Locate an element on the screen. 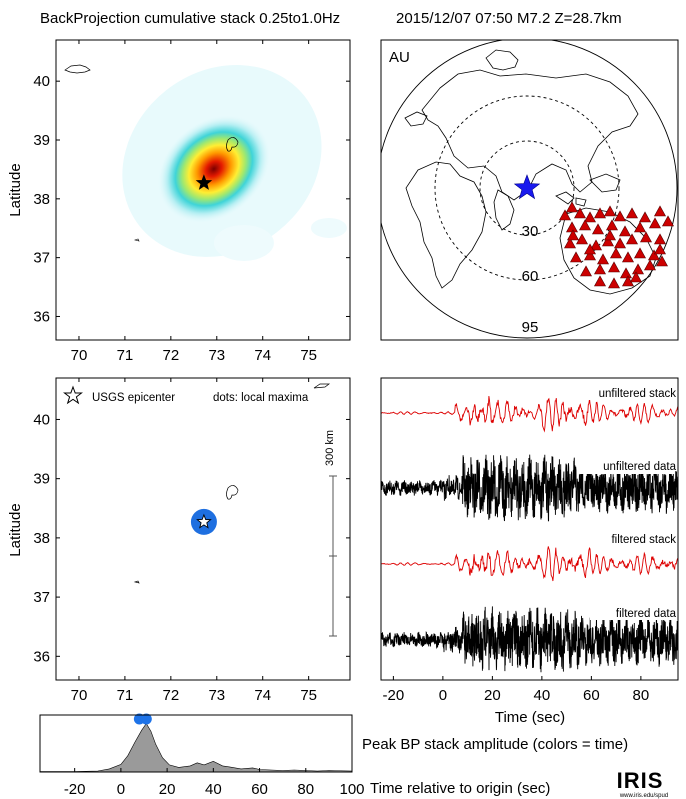 The width and height of the screenshot is (686, 799). heat-core is located at coordinates (214, 169).